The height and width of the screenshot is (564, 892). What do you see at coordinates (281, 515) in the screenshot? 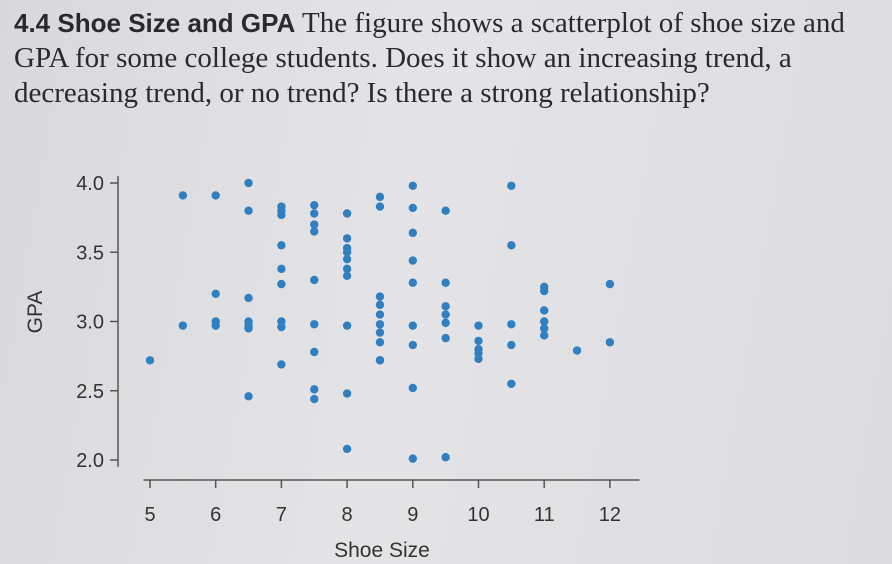
I see `x-tick-label: 7` at bounding box center [281, 515].